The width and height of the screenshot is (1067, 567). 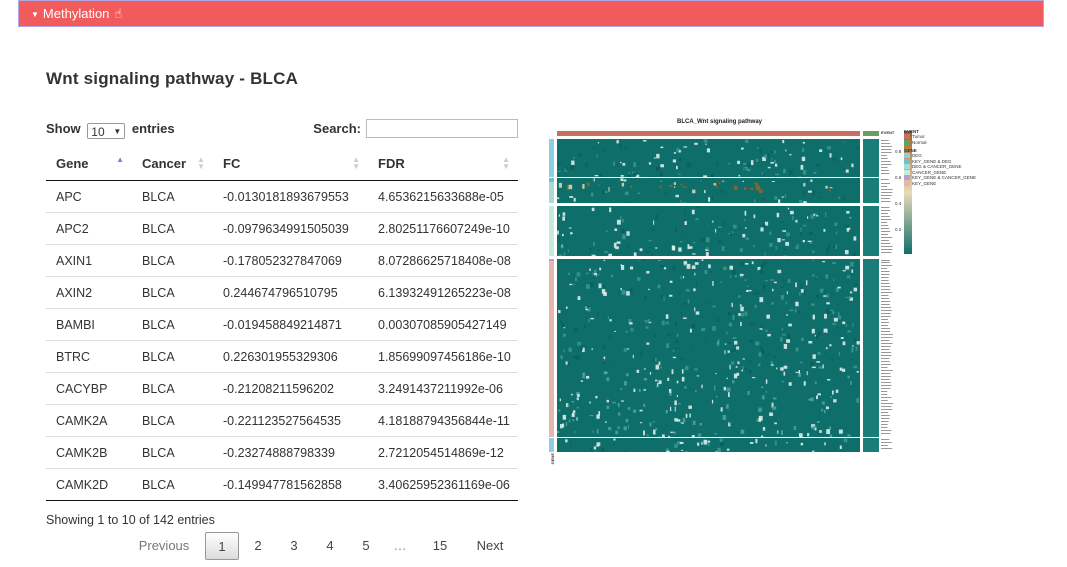 What do you see at coordinates (443, 356) in the screenshot?
I see `fdr-cell: 1.85699097456186e-10` at bounding box center [443, 356].